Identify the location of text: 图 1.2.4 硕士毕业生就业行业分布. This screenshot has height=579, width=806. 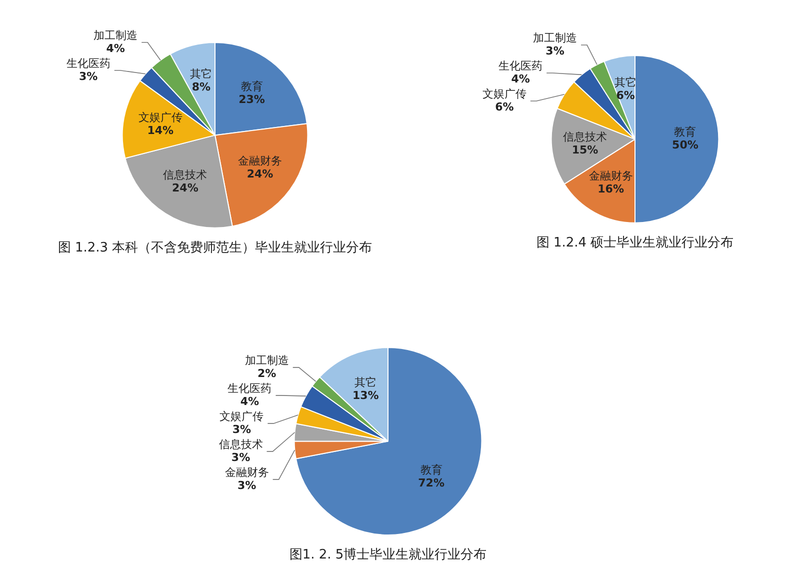
(635, 243).